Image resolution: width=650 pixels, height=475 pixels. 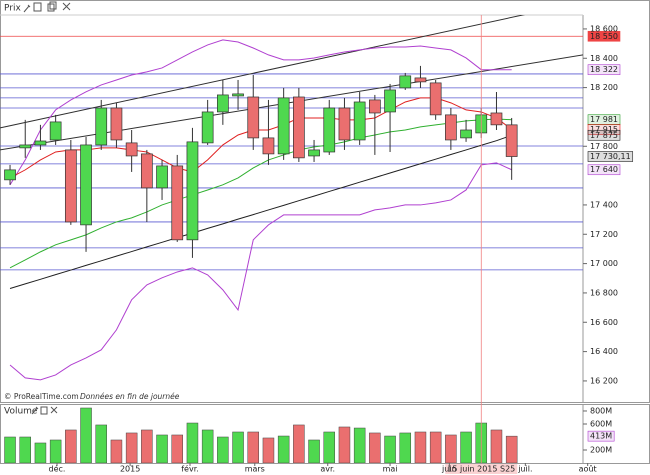 I want to click on y-tick-label: 18 600, so click(x=604, y=28).